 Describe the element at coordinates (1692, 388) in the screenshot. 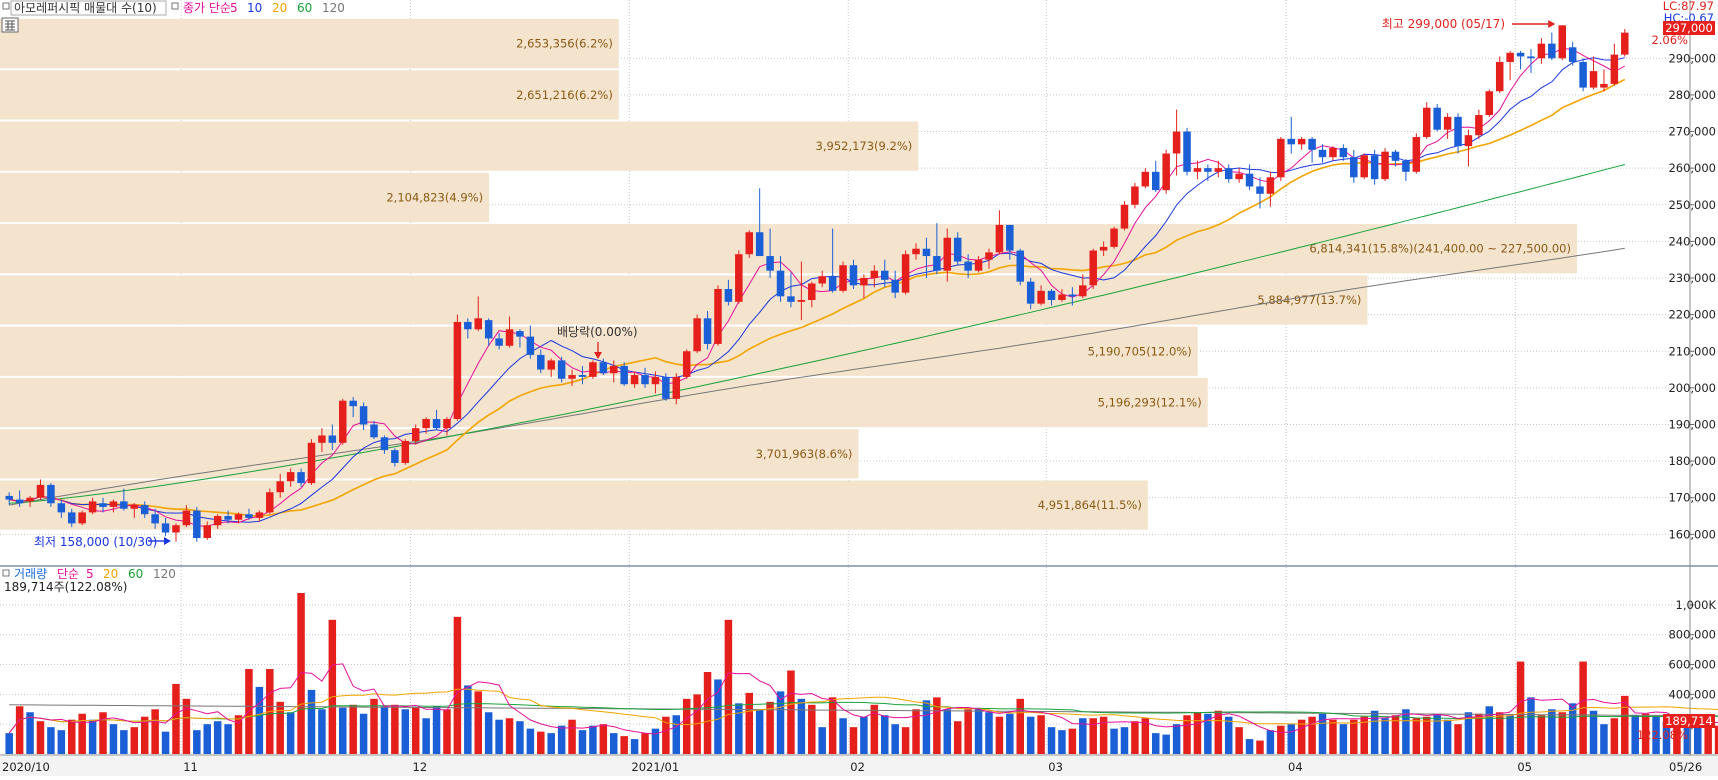

I see `price-tick-label: 200,000` at that location.